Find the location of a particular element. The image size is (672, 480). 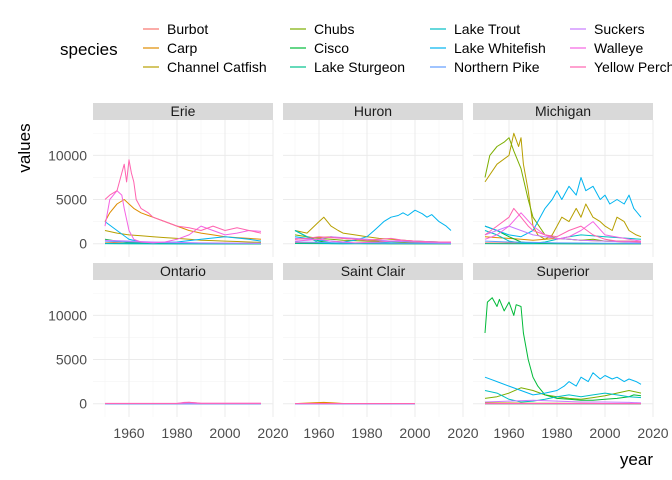

series-line-cisco is located at coordinates (563, 349).